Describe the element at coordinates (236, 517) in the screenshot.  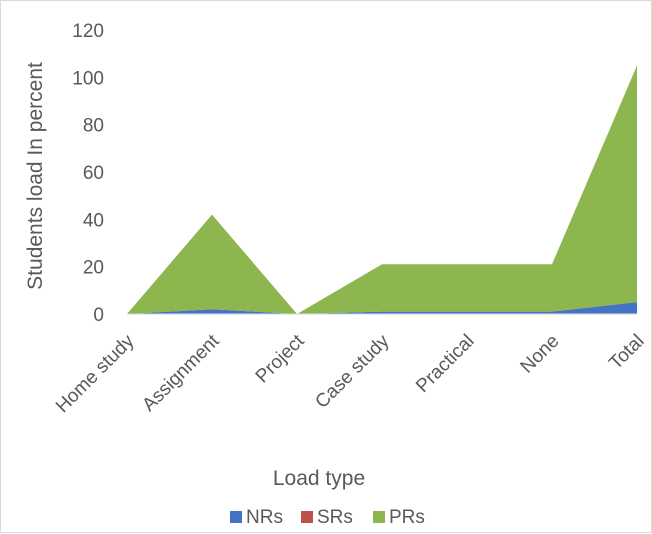
I see `legend-swatch-nrs` at that location.